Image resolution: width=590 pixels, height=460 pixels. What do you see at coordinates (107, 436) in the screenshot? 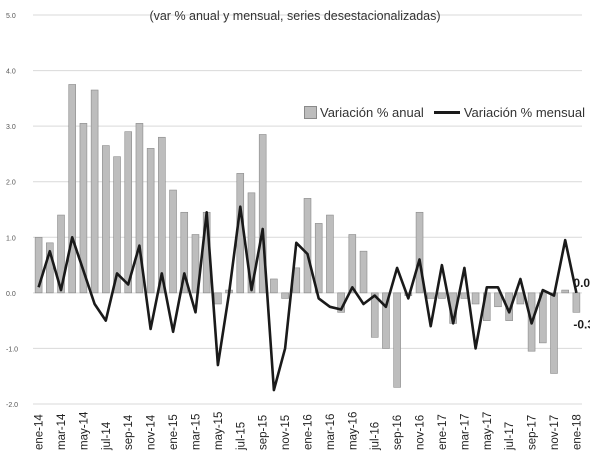
I see `x-tick-label: jul-14` at bounding box center [107, 436].